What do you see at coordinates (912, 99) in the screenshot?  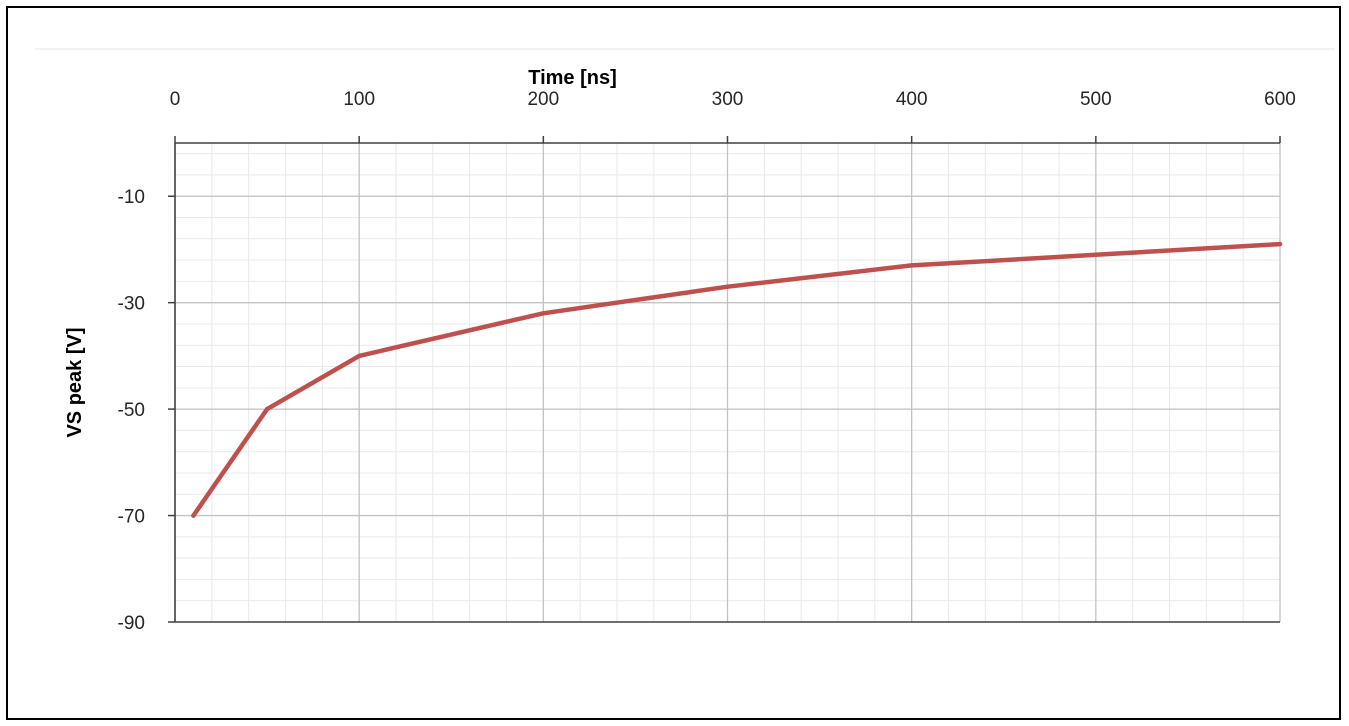 I see `x-tick-label: 400` at bounding box center [912, 99].